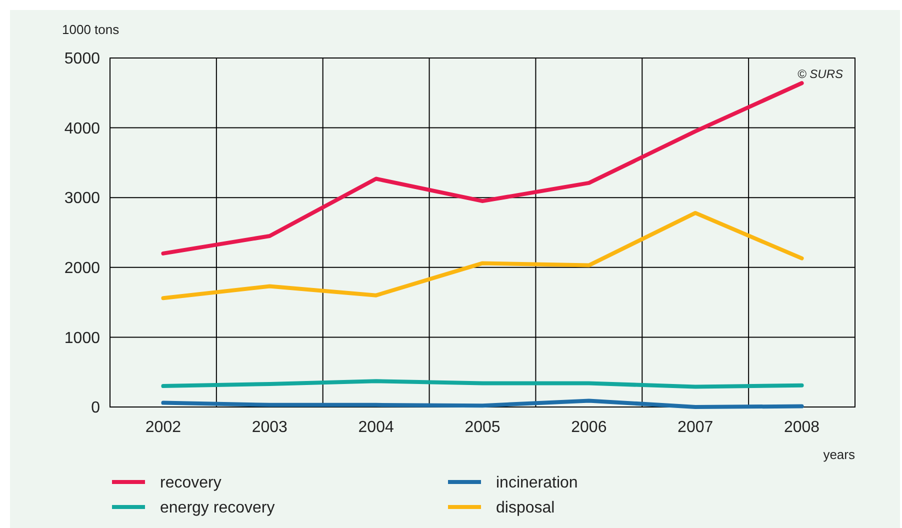  Describe the element at coordinates (589, 427) in the screenshot. I see `x-tick-label: 2006` at that location.